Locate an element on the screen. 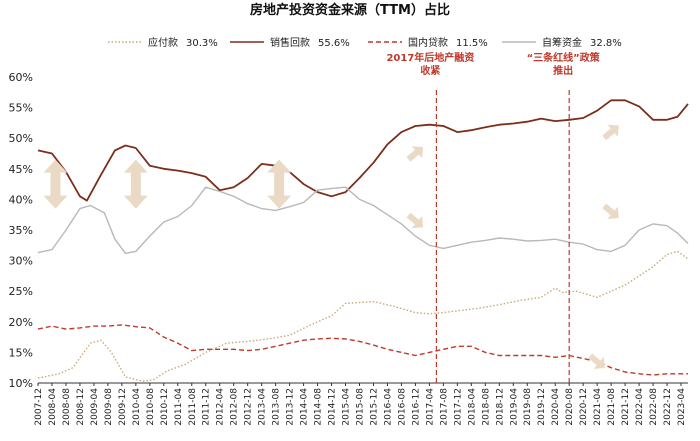 Image resolution: width=700 pixels, height=441 pixels. x-tick-label: 2008-12 is located at coordinates (81, 407).